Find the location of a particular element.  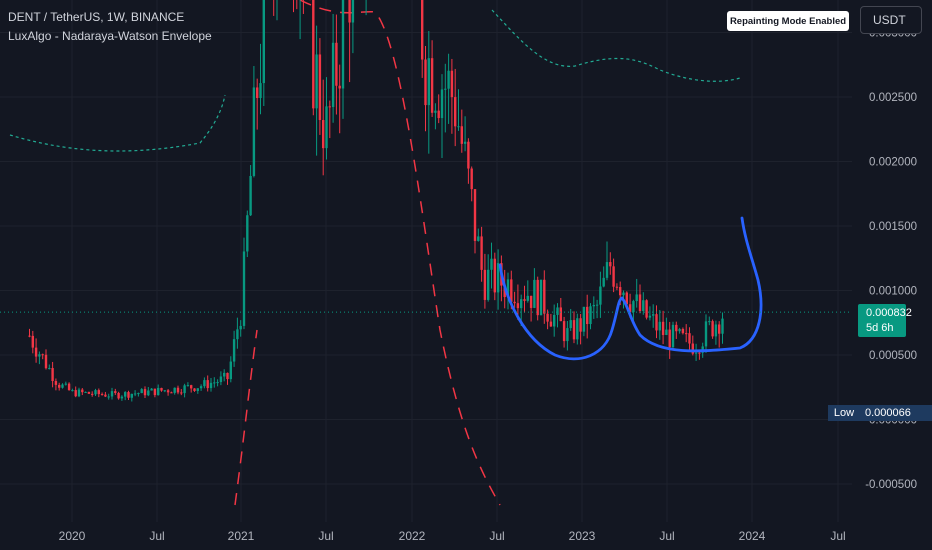

y-tick-label: 0.001500 is located at coordinates (893, 227).